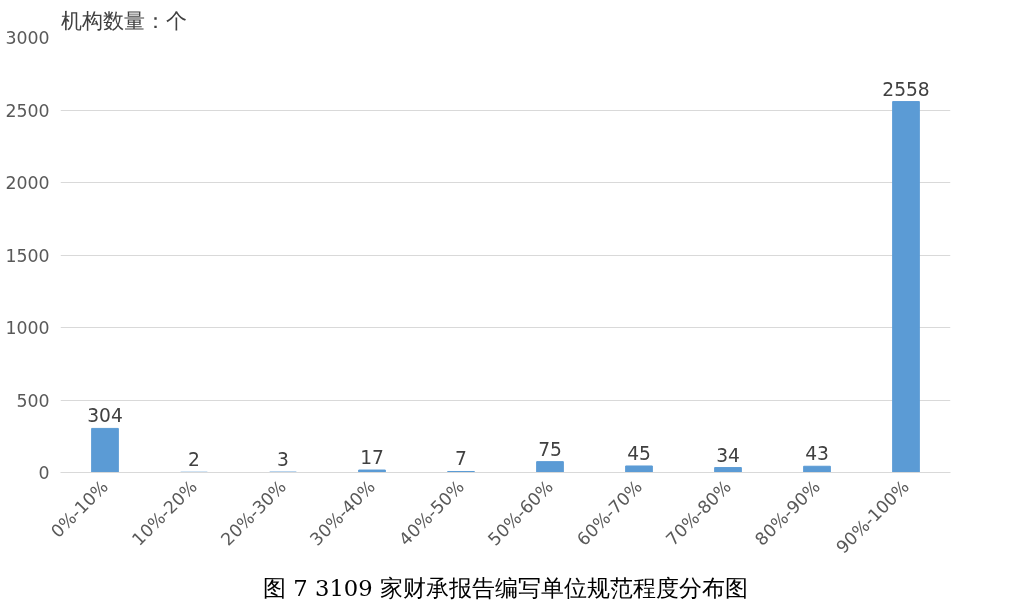 This screenshot has width=1010, height=616. I want to click on data-label: 17, so click(372, 458).